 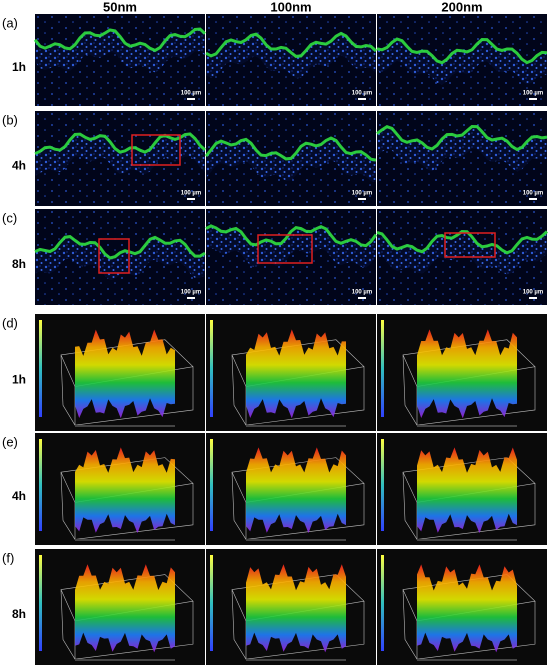 What do you see at coordinates (9, 217) in the screenshot?
I see `row-label: (c)` at bounding box center [9, 217].